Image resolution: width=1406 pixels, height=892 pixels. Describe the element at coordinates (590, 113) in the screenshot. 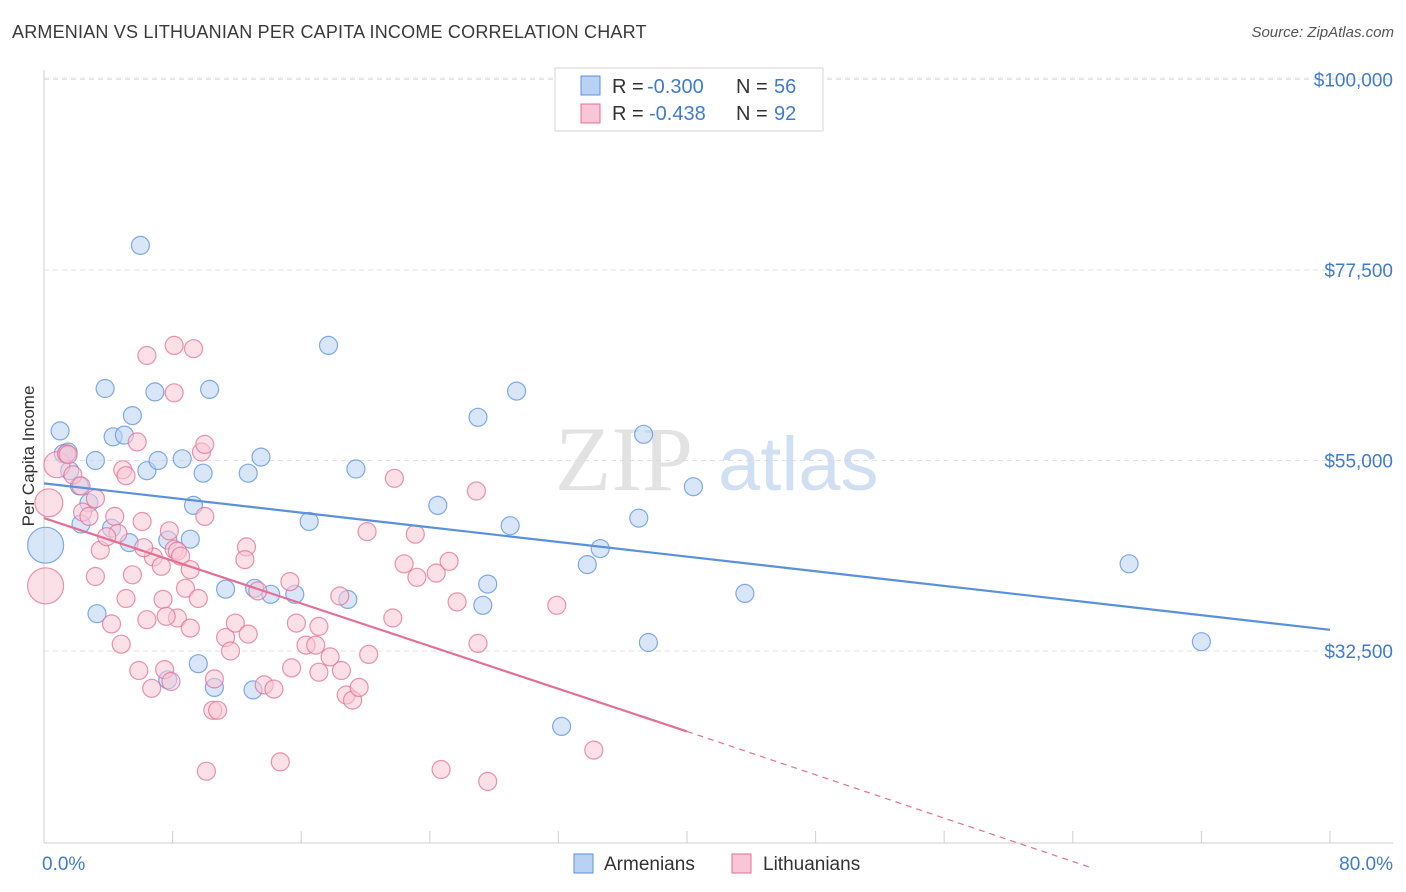

I see `legend-swatch-lithuanians` at that location.